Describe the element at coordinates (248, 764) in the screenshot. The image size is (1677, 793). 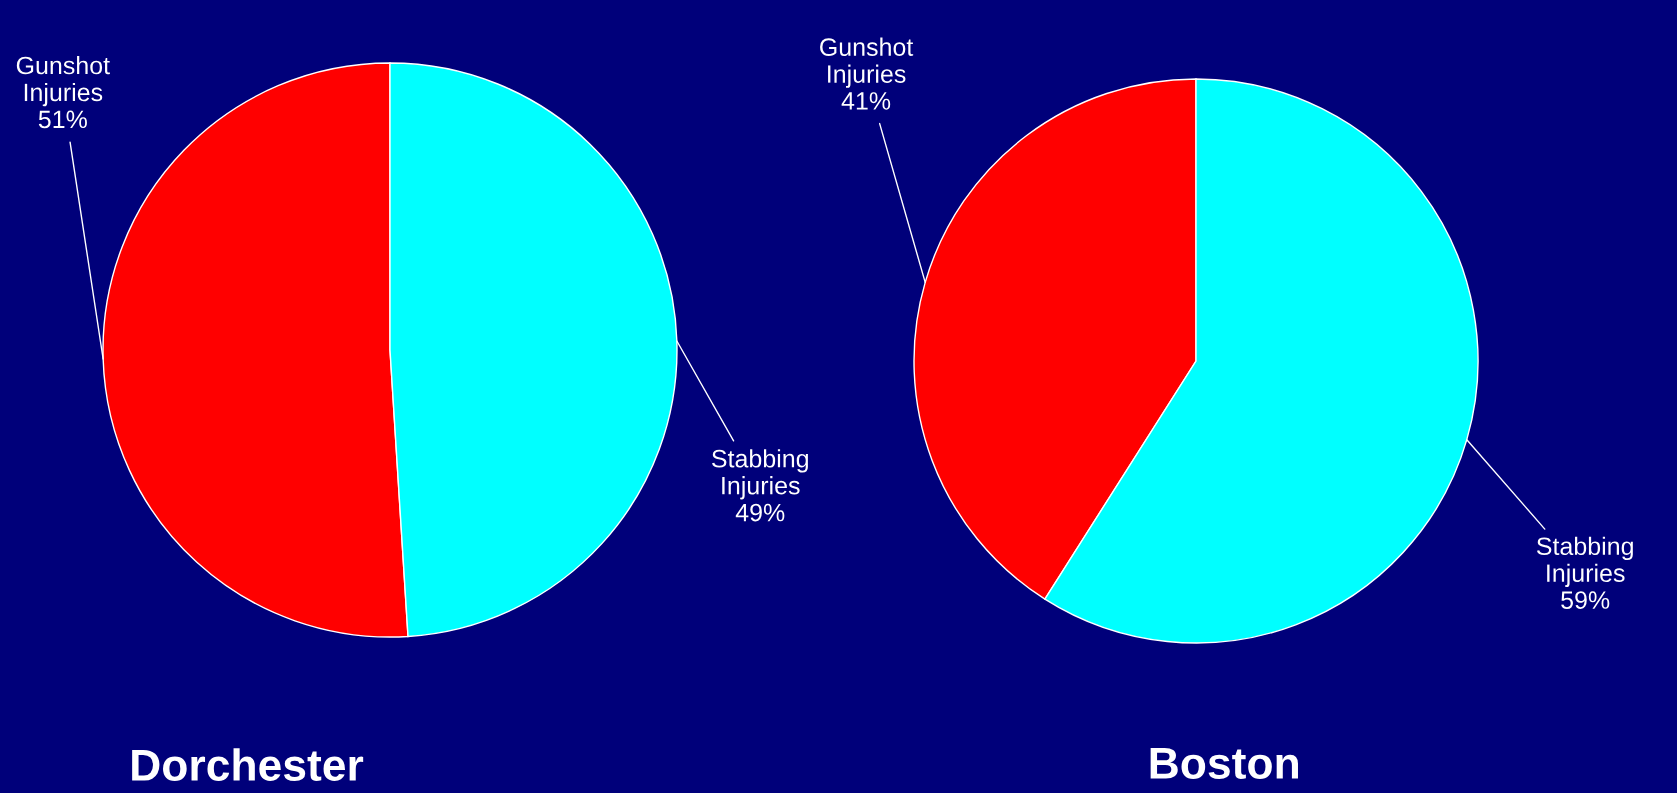
I see `text: Dorchester` at that location.